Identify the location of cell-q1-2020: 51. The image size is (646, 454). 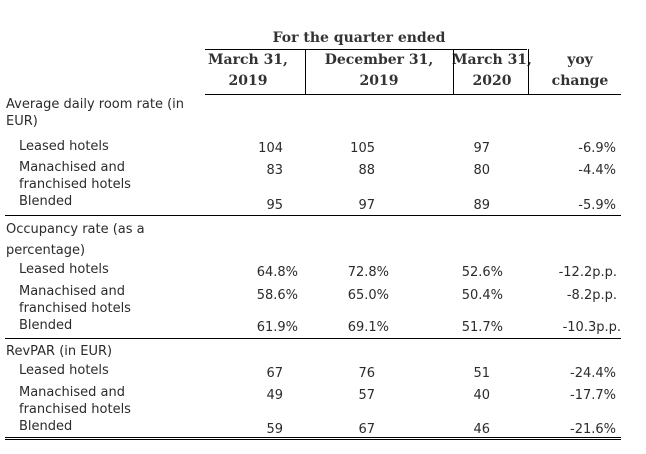
(481, 373).